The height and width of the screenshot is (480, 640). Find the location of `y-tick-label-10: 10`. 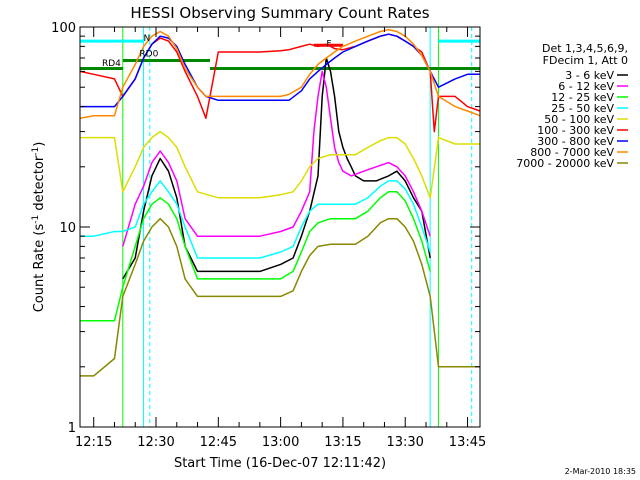

y-tick-label-10: 10 is located at coordinates (67, 228).